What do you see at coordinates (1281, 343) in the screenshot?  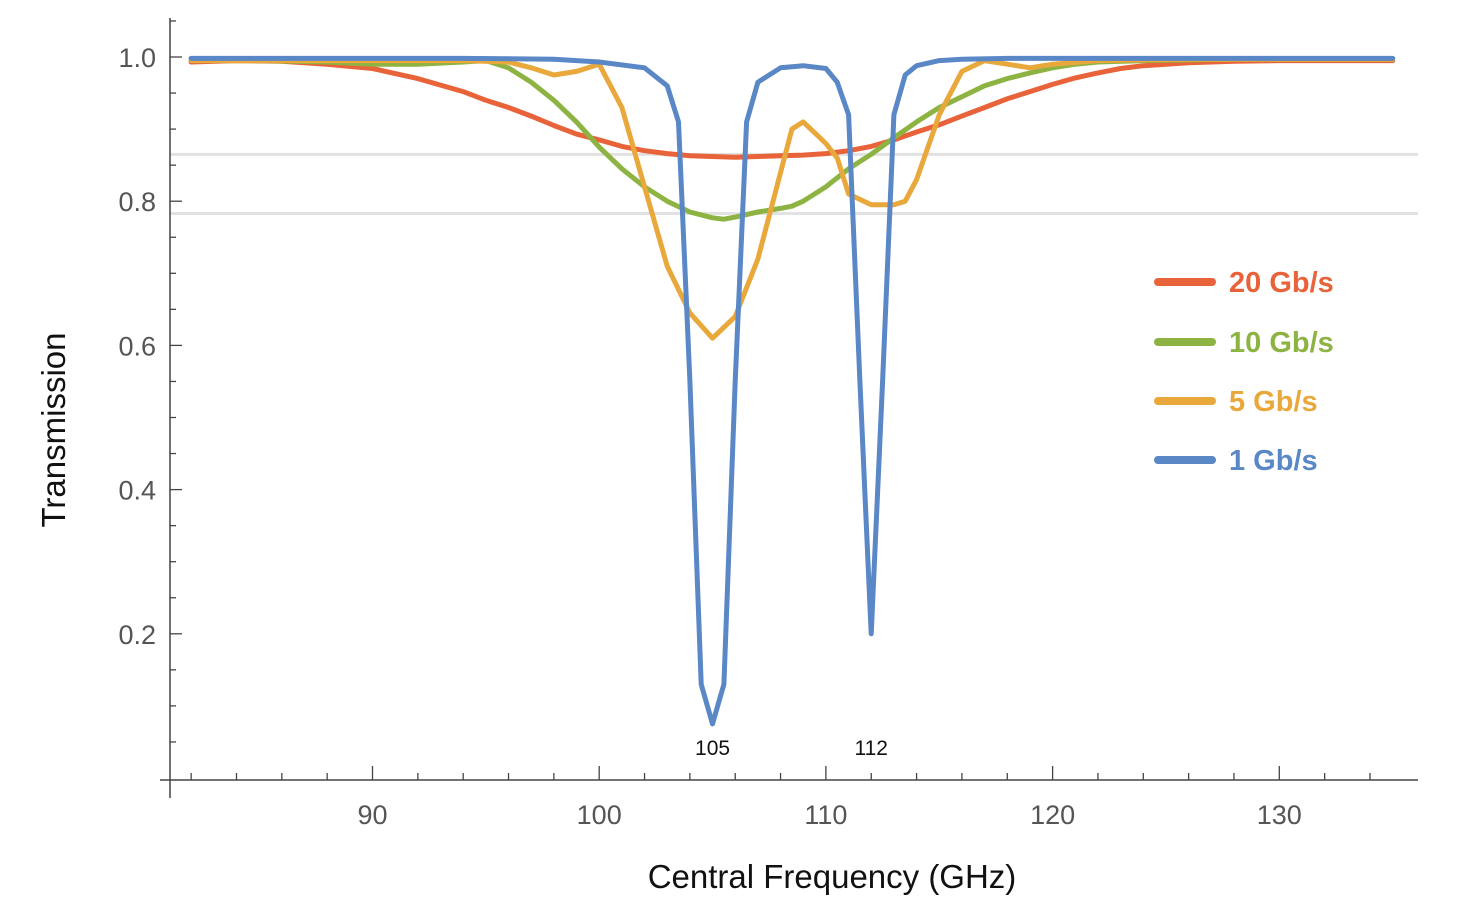 I see `legend-label: 10 Gb/s` at bounding box center [1281, 343].